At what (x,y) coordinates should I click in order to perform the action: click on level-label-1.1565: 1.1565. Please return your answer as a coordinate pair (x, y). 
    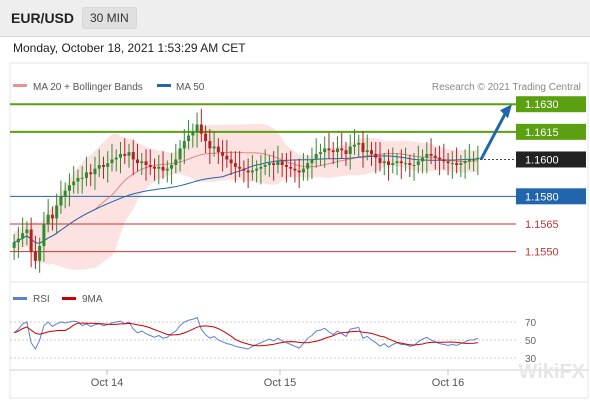
    Looking at the image, I should click on (542, 225).